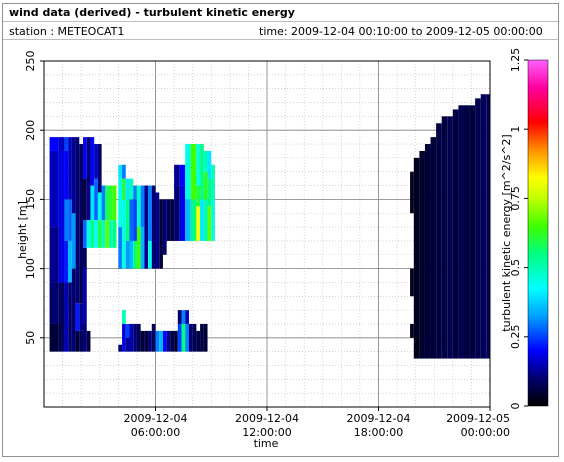 Image resolution: width=564 pixels, height=462 pixels. I want to click on colorbar-axis: 0 0.25 0.5 0.75 1 1.25, so click(518, 229).